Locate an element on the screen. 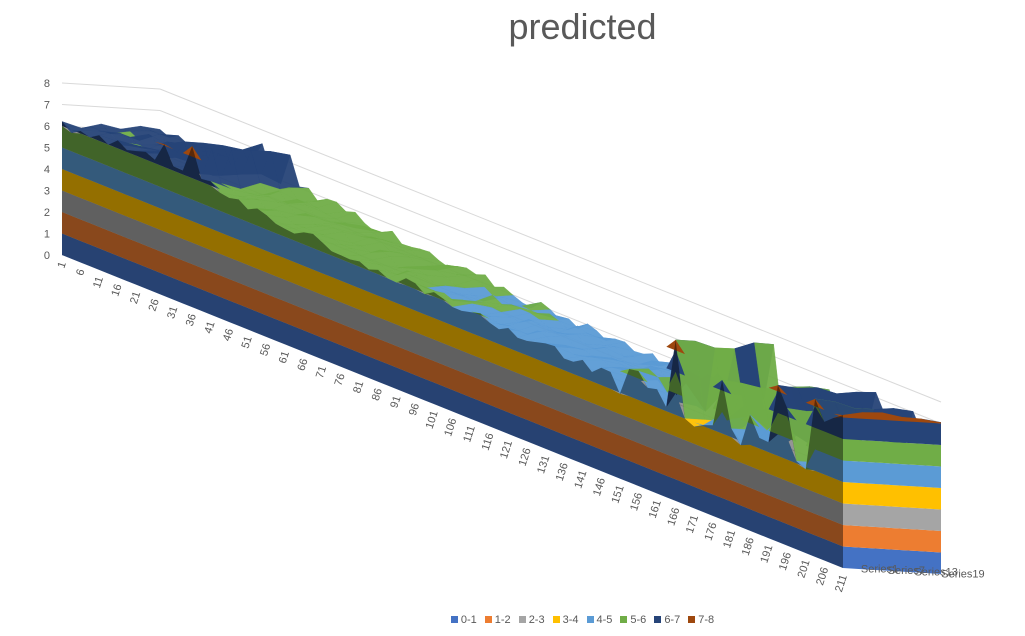 This screenshot has width=1025, height=636. chart-title: predicted is located at coordinates (582, 26).